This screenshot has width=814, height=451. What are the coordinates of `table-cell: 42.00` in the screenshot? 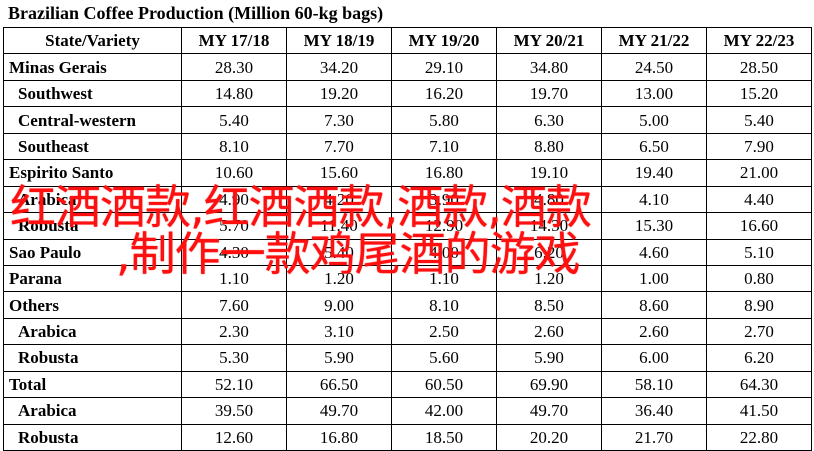 It's located at (444, 411).